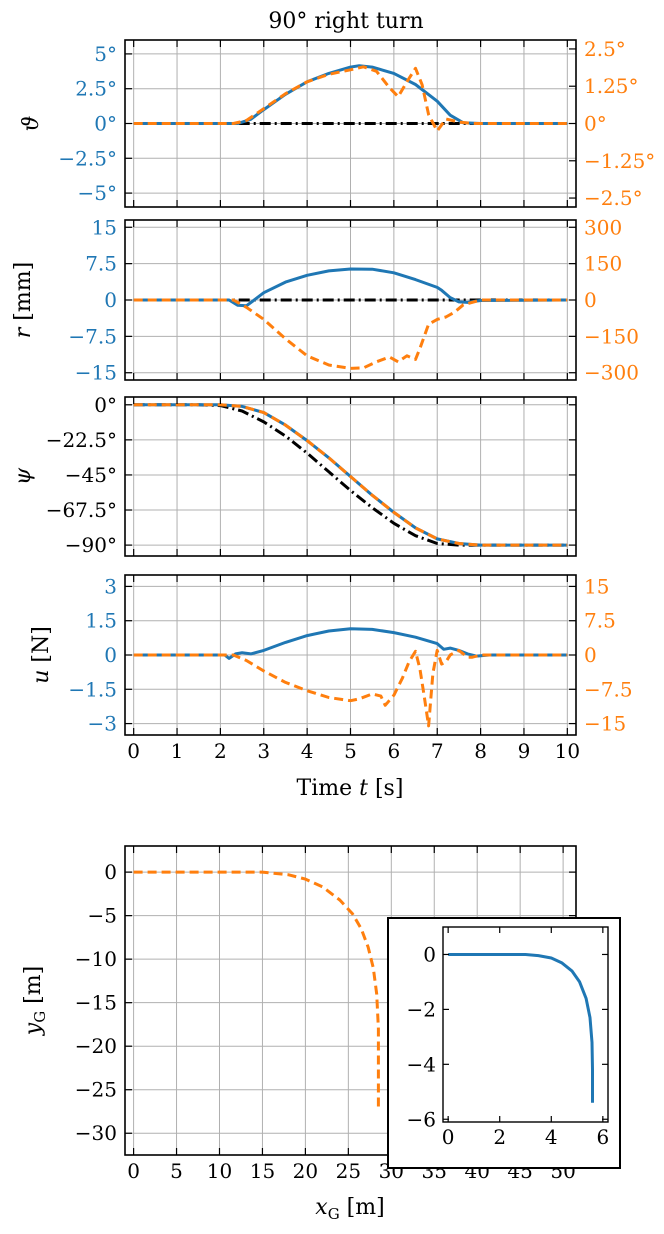 The width and height of the screenshot is (664, 1234). Describe the element at coordinates (96, 959) in the screenshot. I see `y-tick-label: −10` at that location.